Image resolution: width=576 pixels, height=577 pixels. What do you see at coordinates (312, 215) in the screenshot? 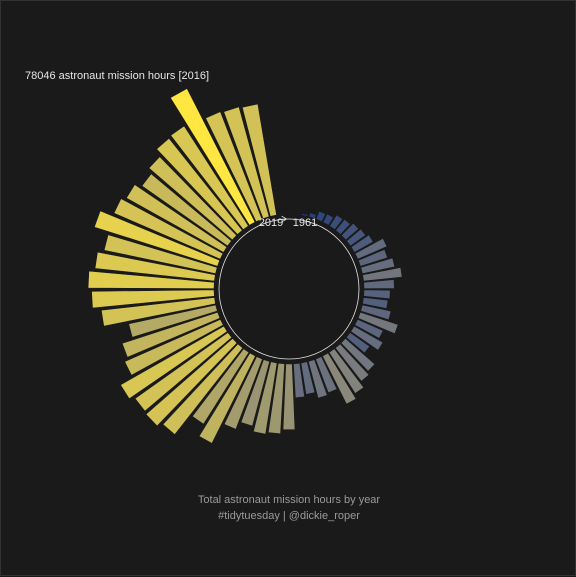
I see `bar-1962` at bounding box center [312, 215].